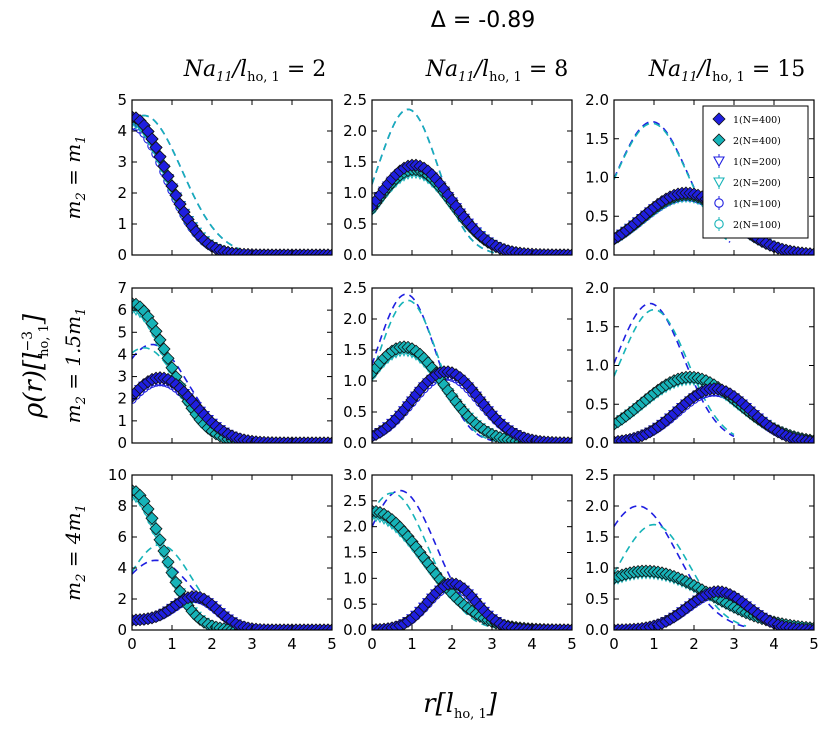 The height and width of the screenshot is (733, 830). I want to click on y-axis-label-text: ρ(r)[l−3ho, 1], so click(35, 366).